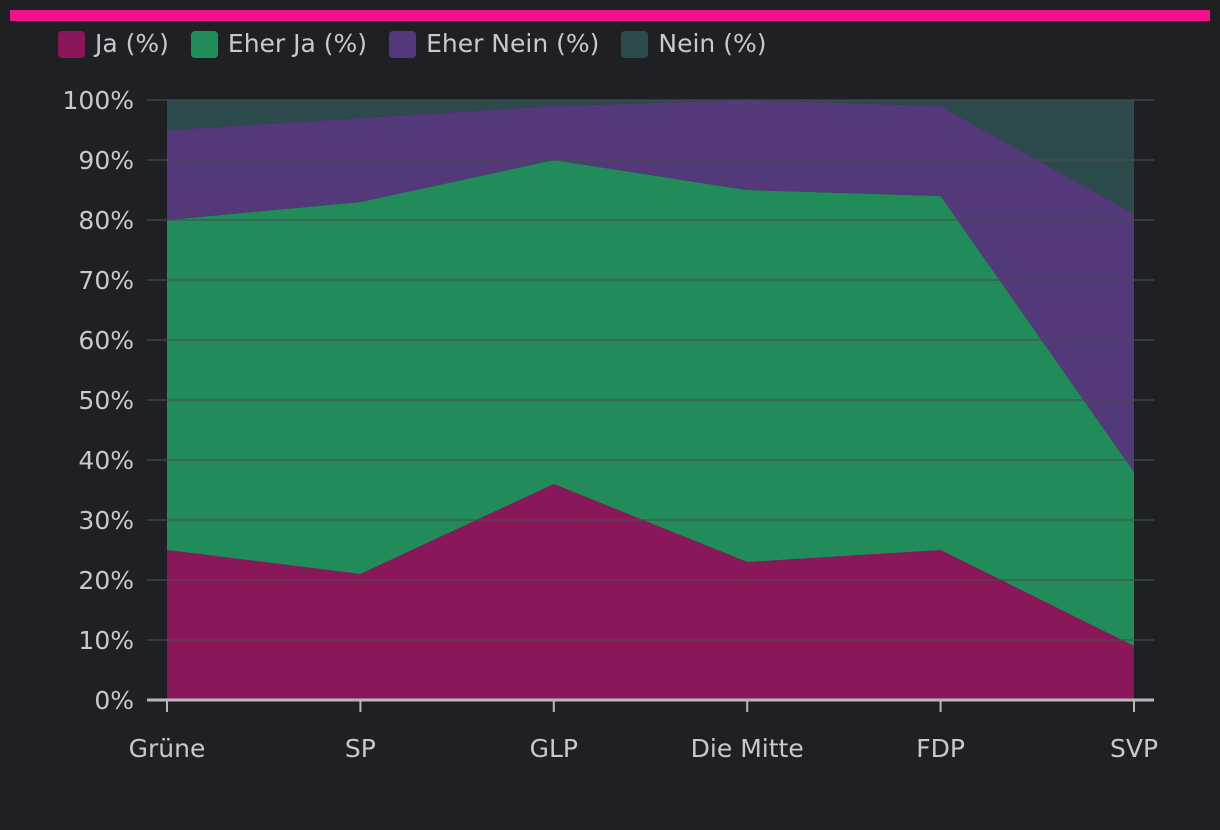 The image size is (1220, 830). What do you see at coordinates (106, 520) in the screenshot?
I see `y-tick-label-3: 30%` at bounding box center [106, 520].